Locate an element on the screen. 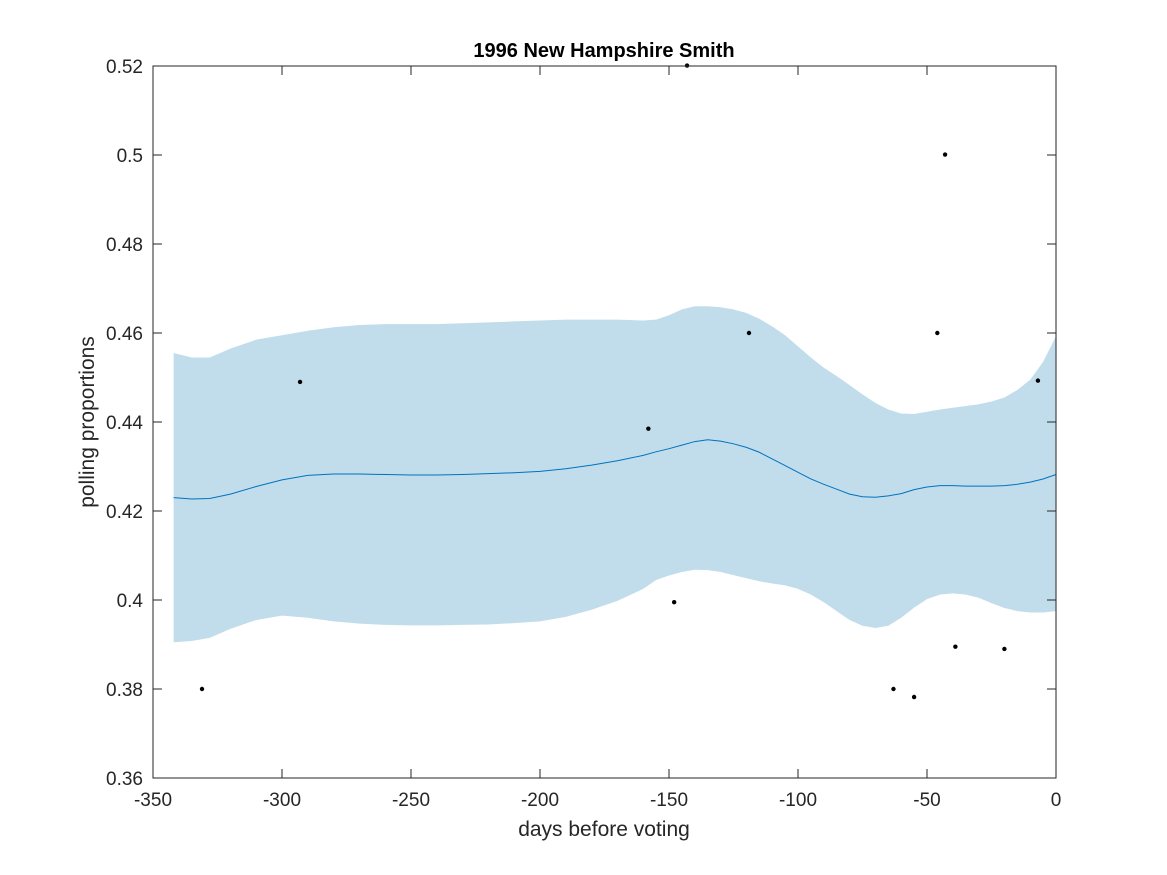  mean-line is located at coordinates (615, 469).